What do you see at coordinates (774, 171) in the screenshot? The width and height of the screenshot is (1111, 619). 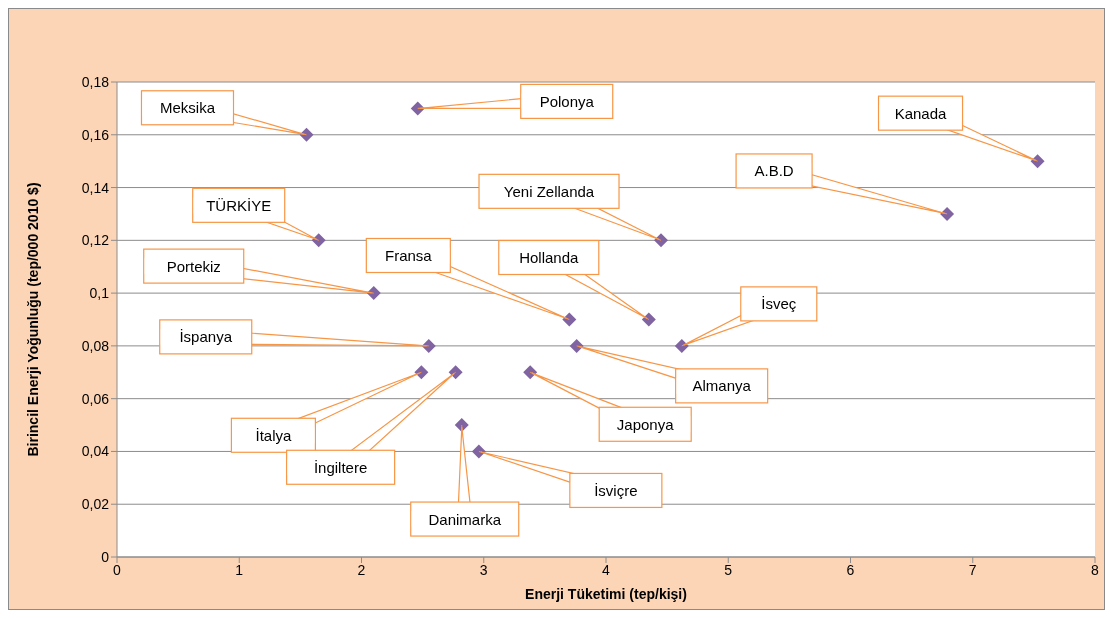 I see `annotation: A.B.D` at bounding box center [774, 171].